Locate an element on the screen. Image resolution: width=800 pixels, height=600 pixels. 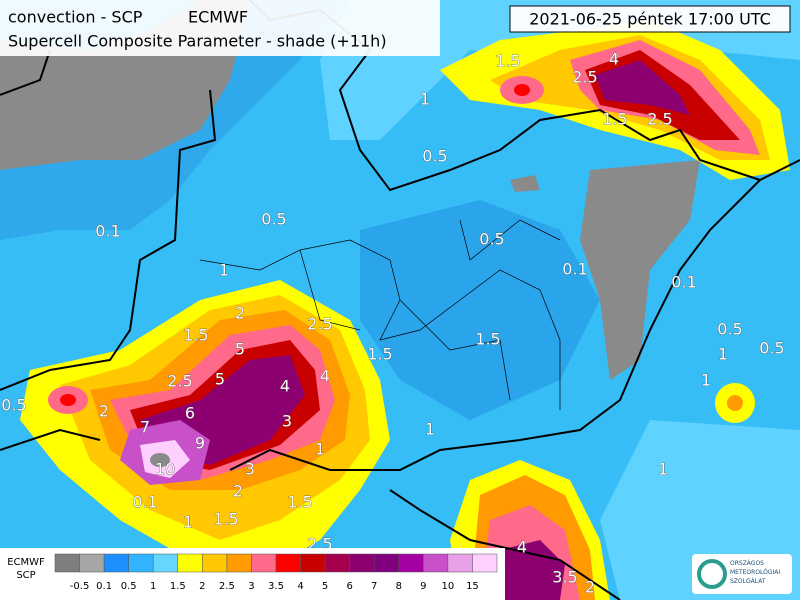
legend-label: 0.1 is located at coordinates (104, 586).